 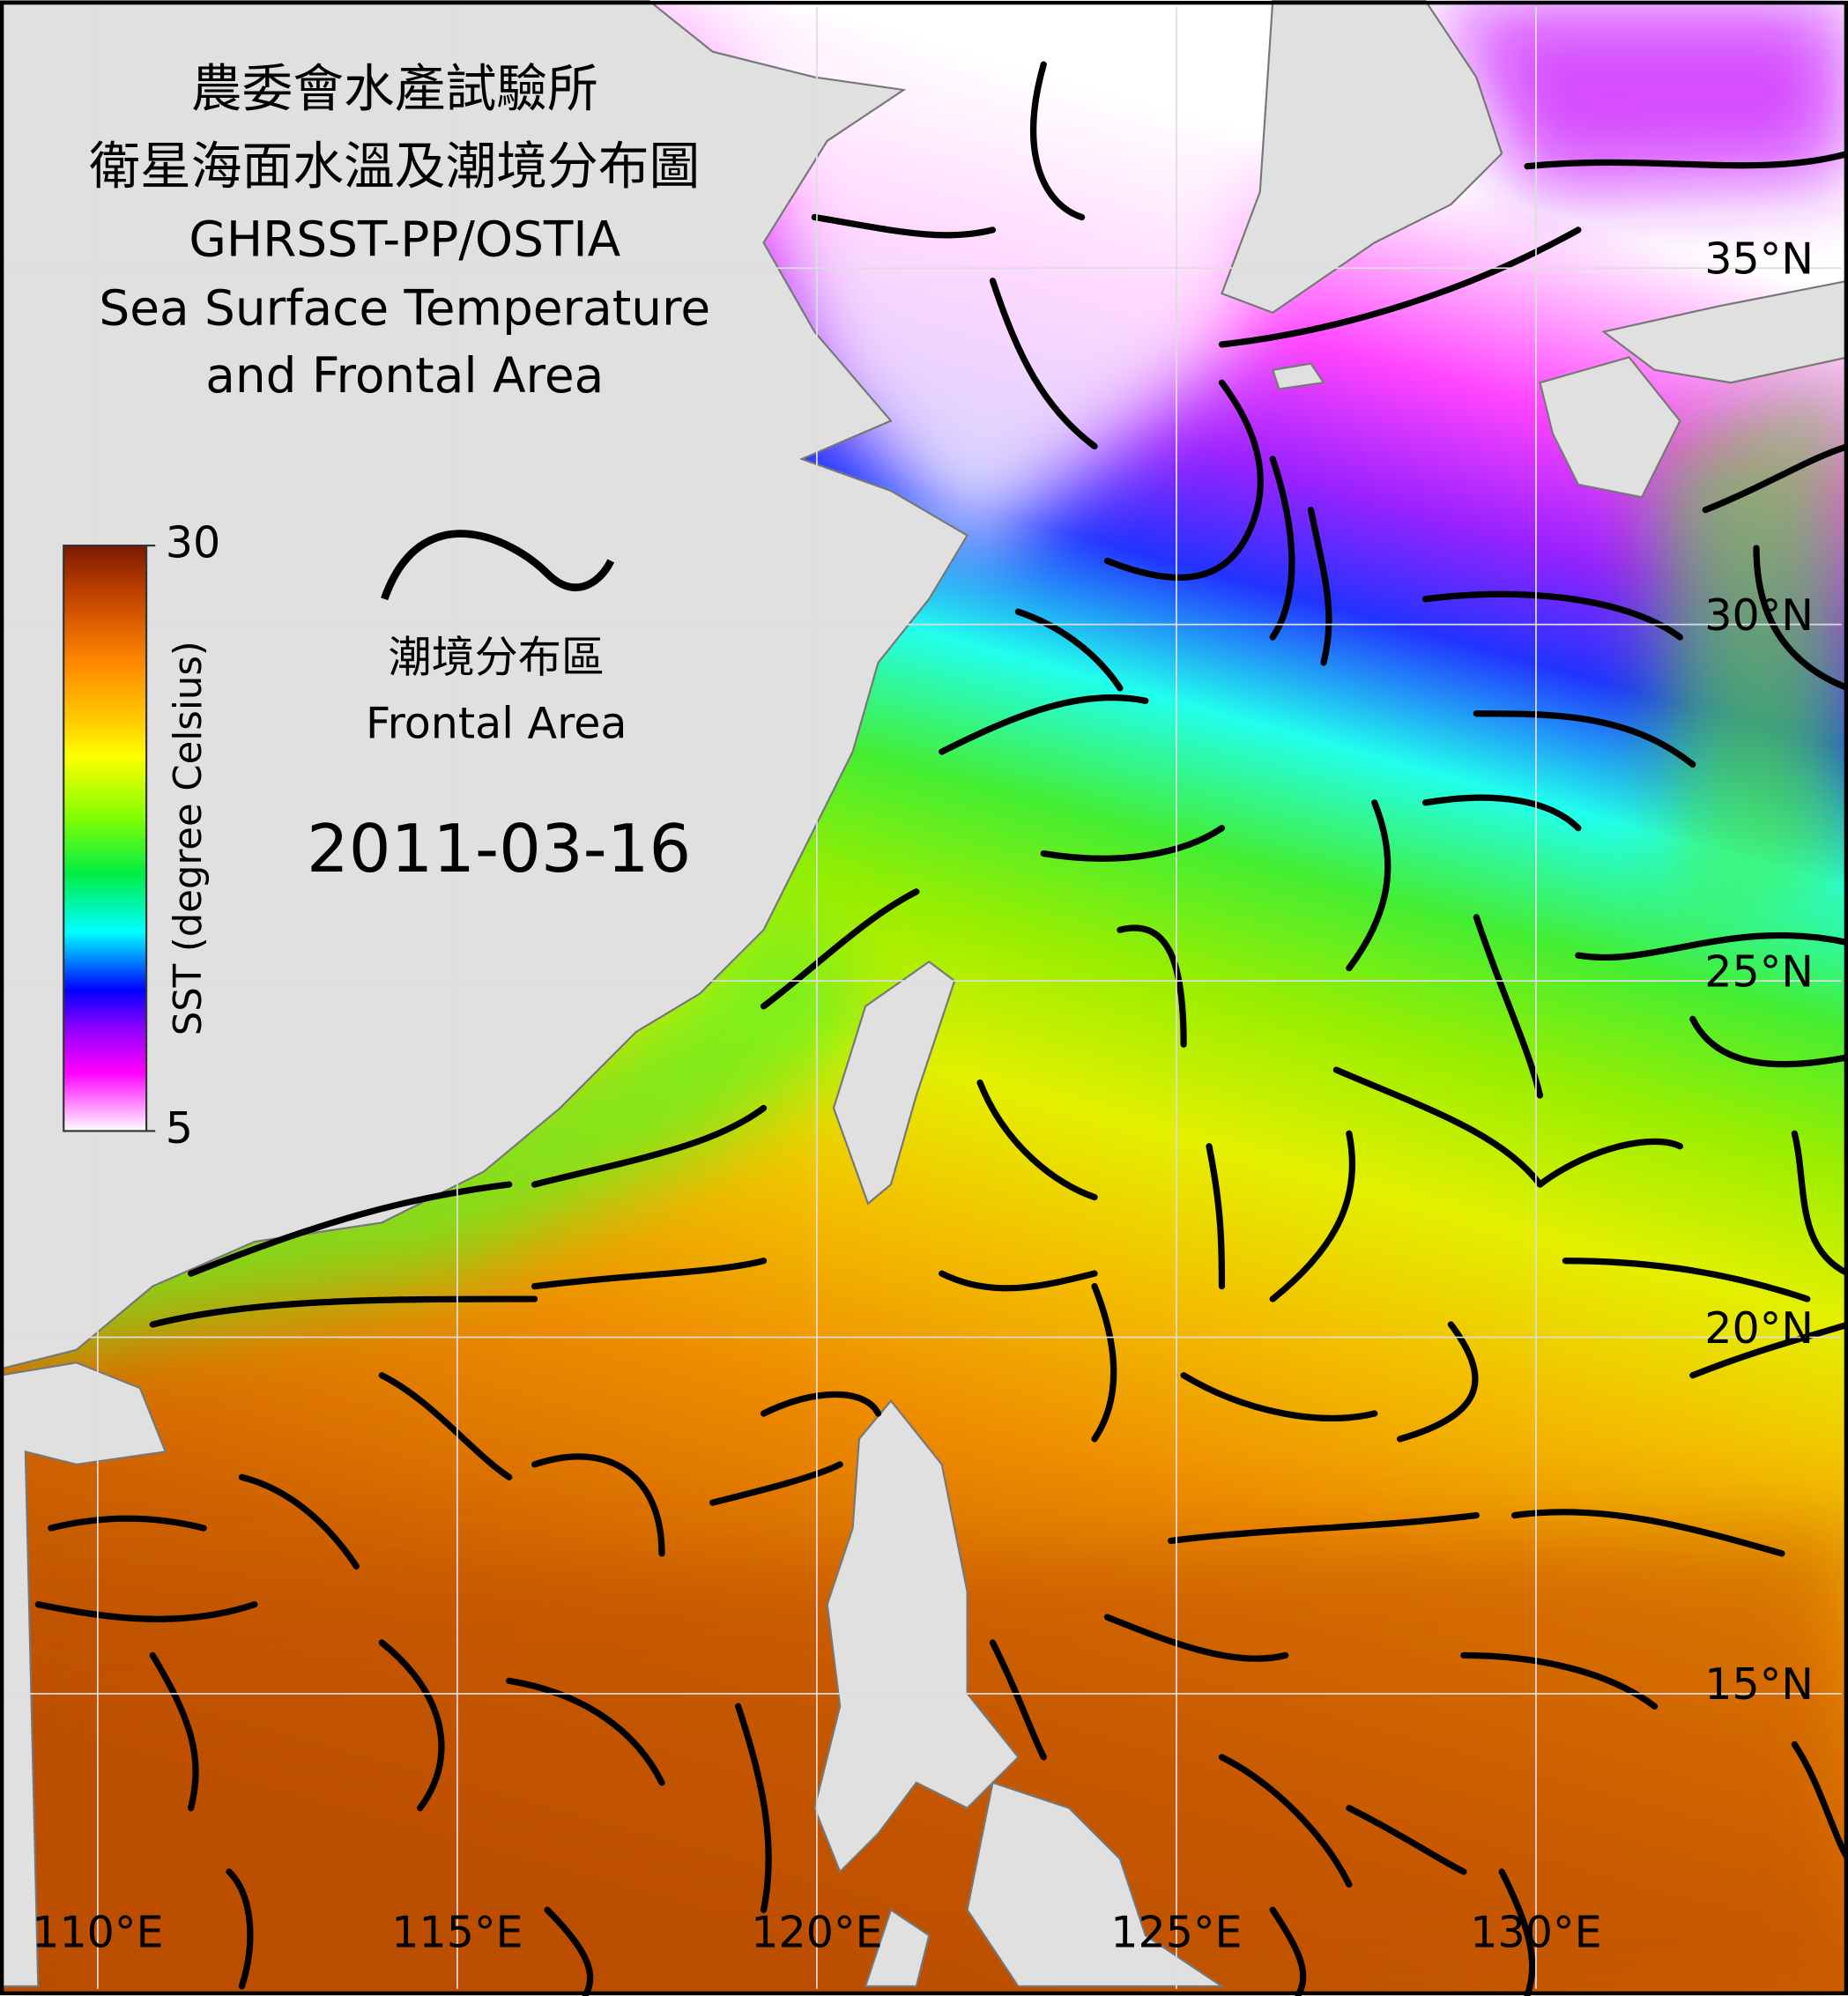 What do you see at coordinates (897, 1948) in the screenshot?
I see `mindoro` at bounding box center [897, 1948].